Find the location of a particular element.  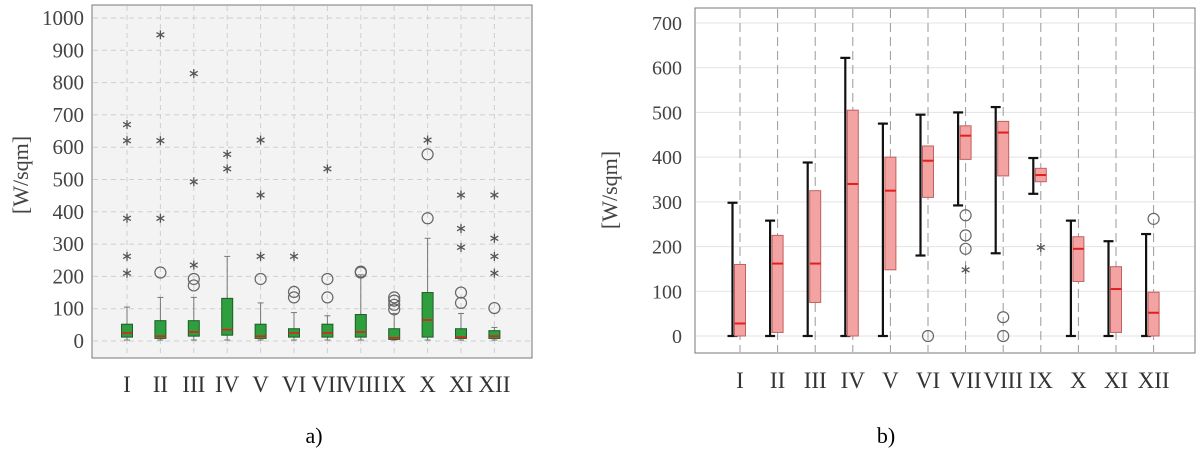

x-tick-label: III is located at coordinates (815, 380).